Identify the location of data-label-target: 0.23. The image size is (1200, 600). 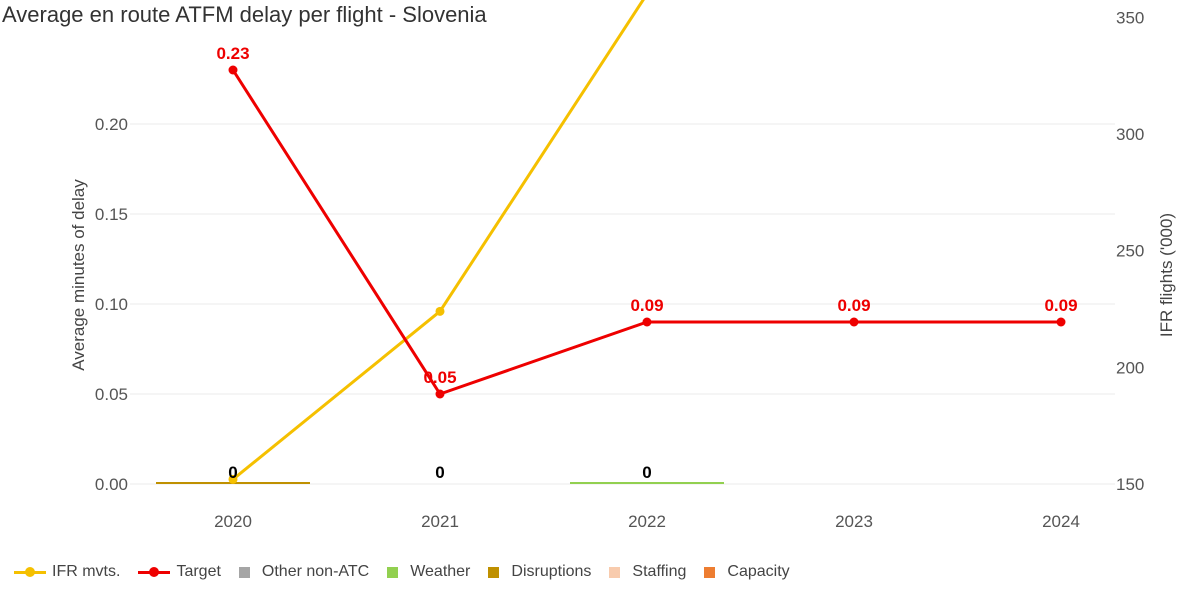
(232, 53).